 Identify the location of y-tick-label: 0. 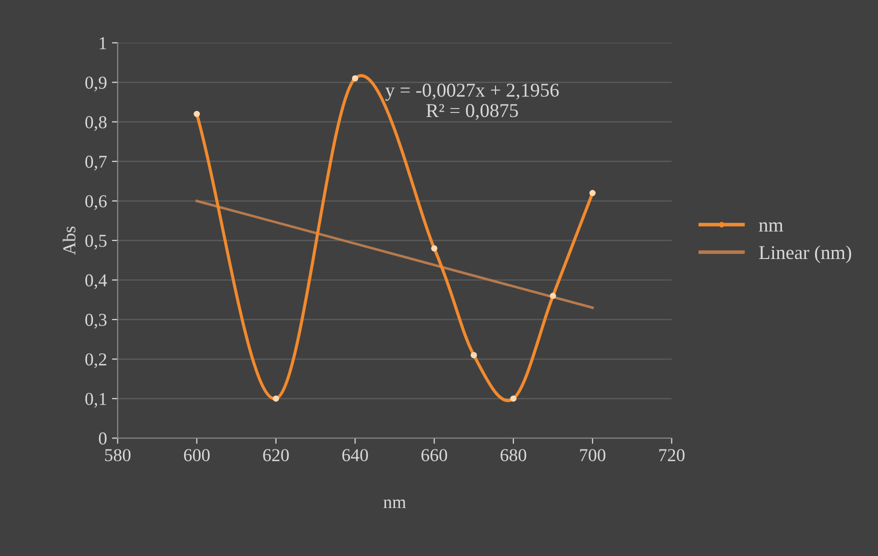
(102, 438).